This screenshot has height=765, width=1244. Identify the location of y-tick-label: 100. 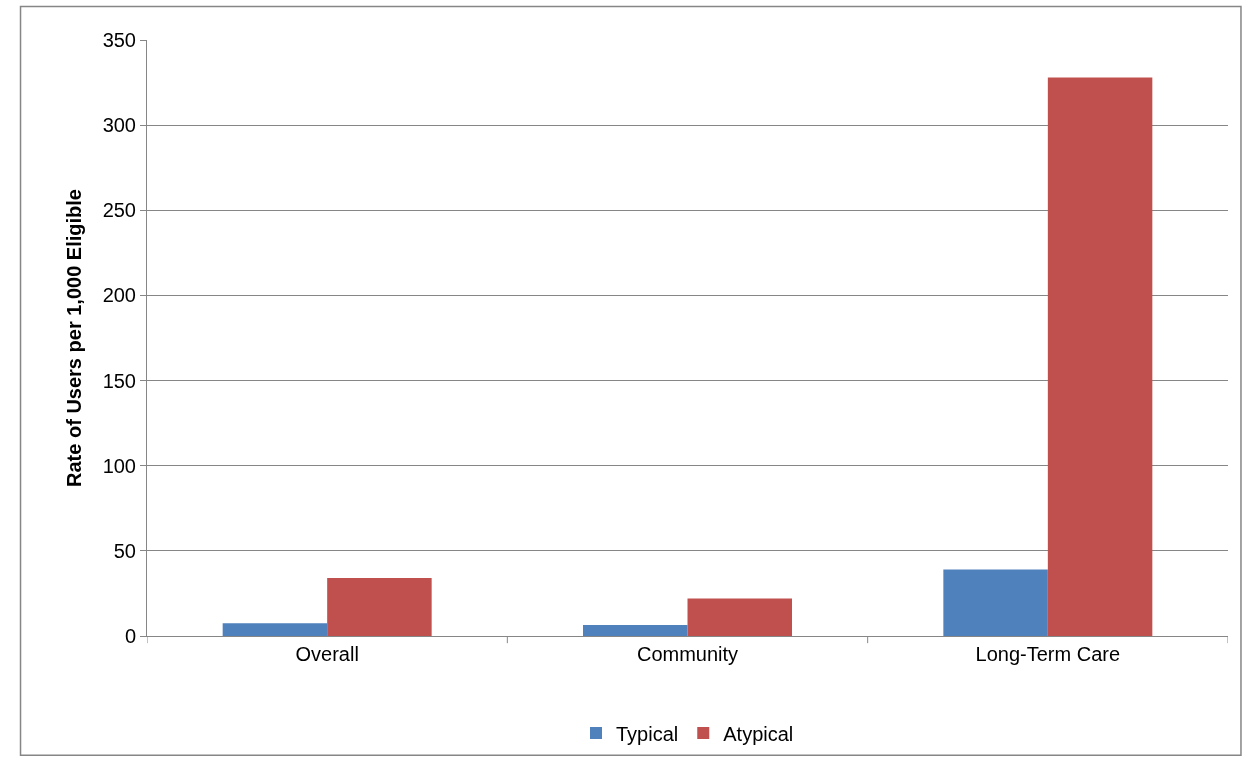
(119, 465).